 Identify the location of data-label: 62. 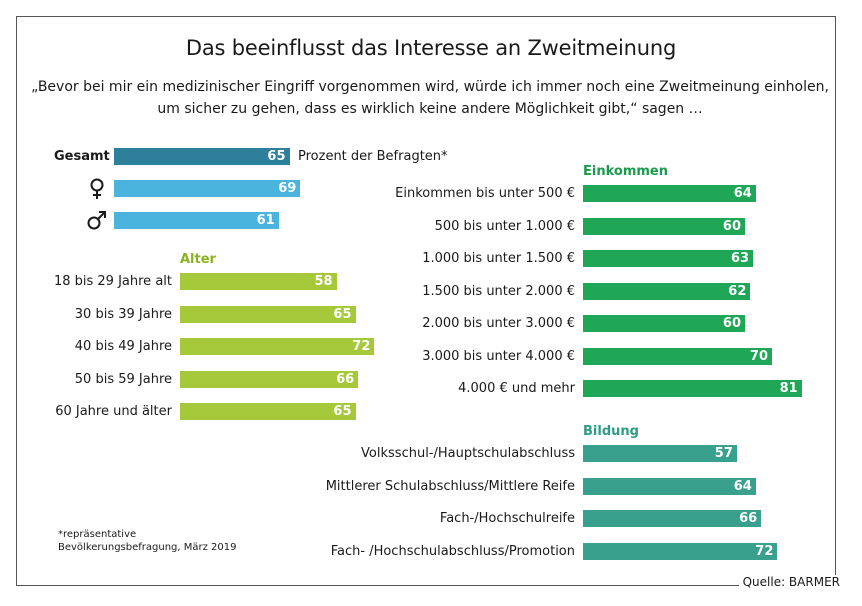
(737, 291).